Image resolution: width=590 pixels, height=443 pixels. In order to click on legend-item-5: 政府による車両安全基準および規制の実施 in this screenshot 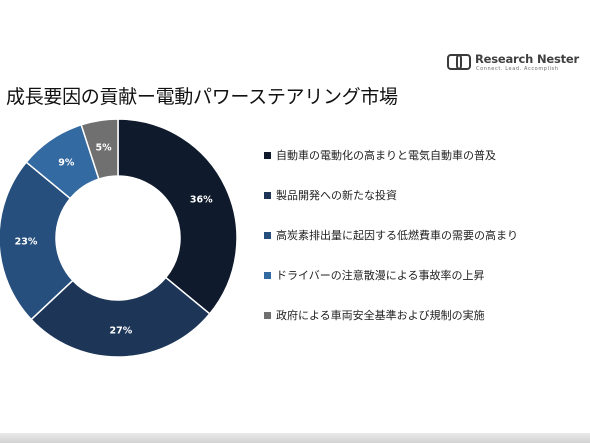, I will do `click(424, 327)`.